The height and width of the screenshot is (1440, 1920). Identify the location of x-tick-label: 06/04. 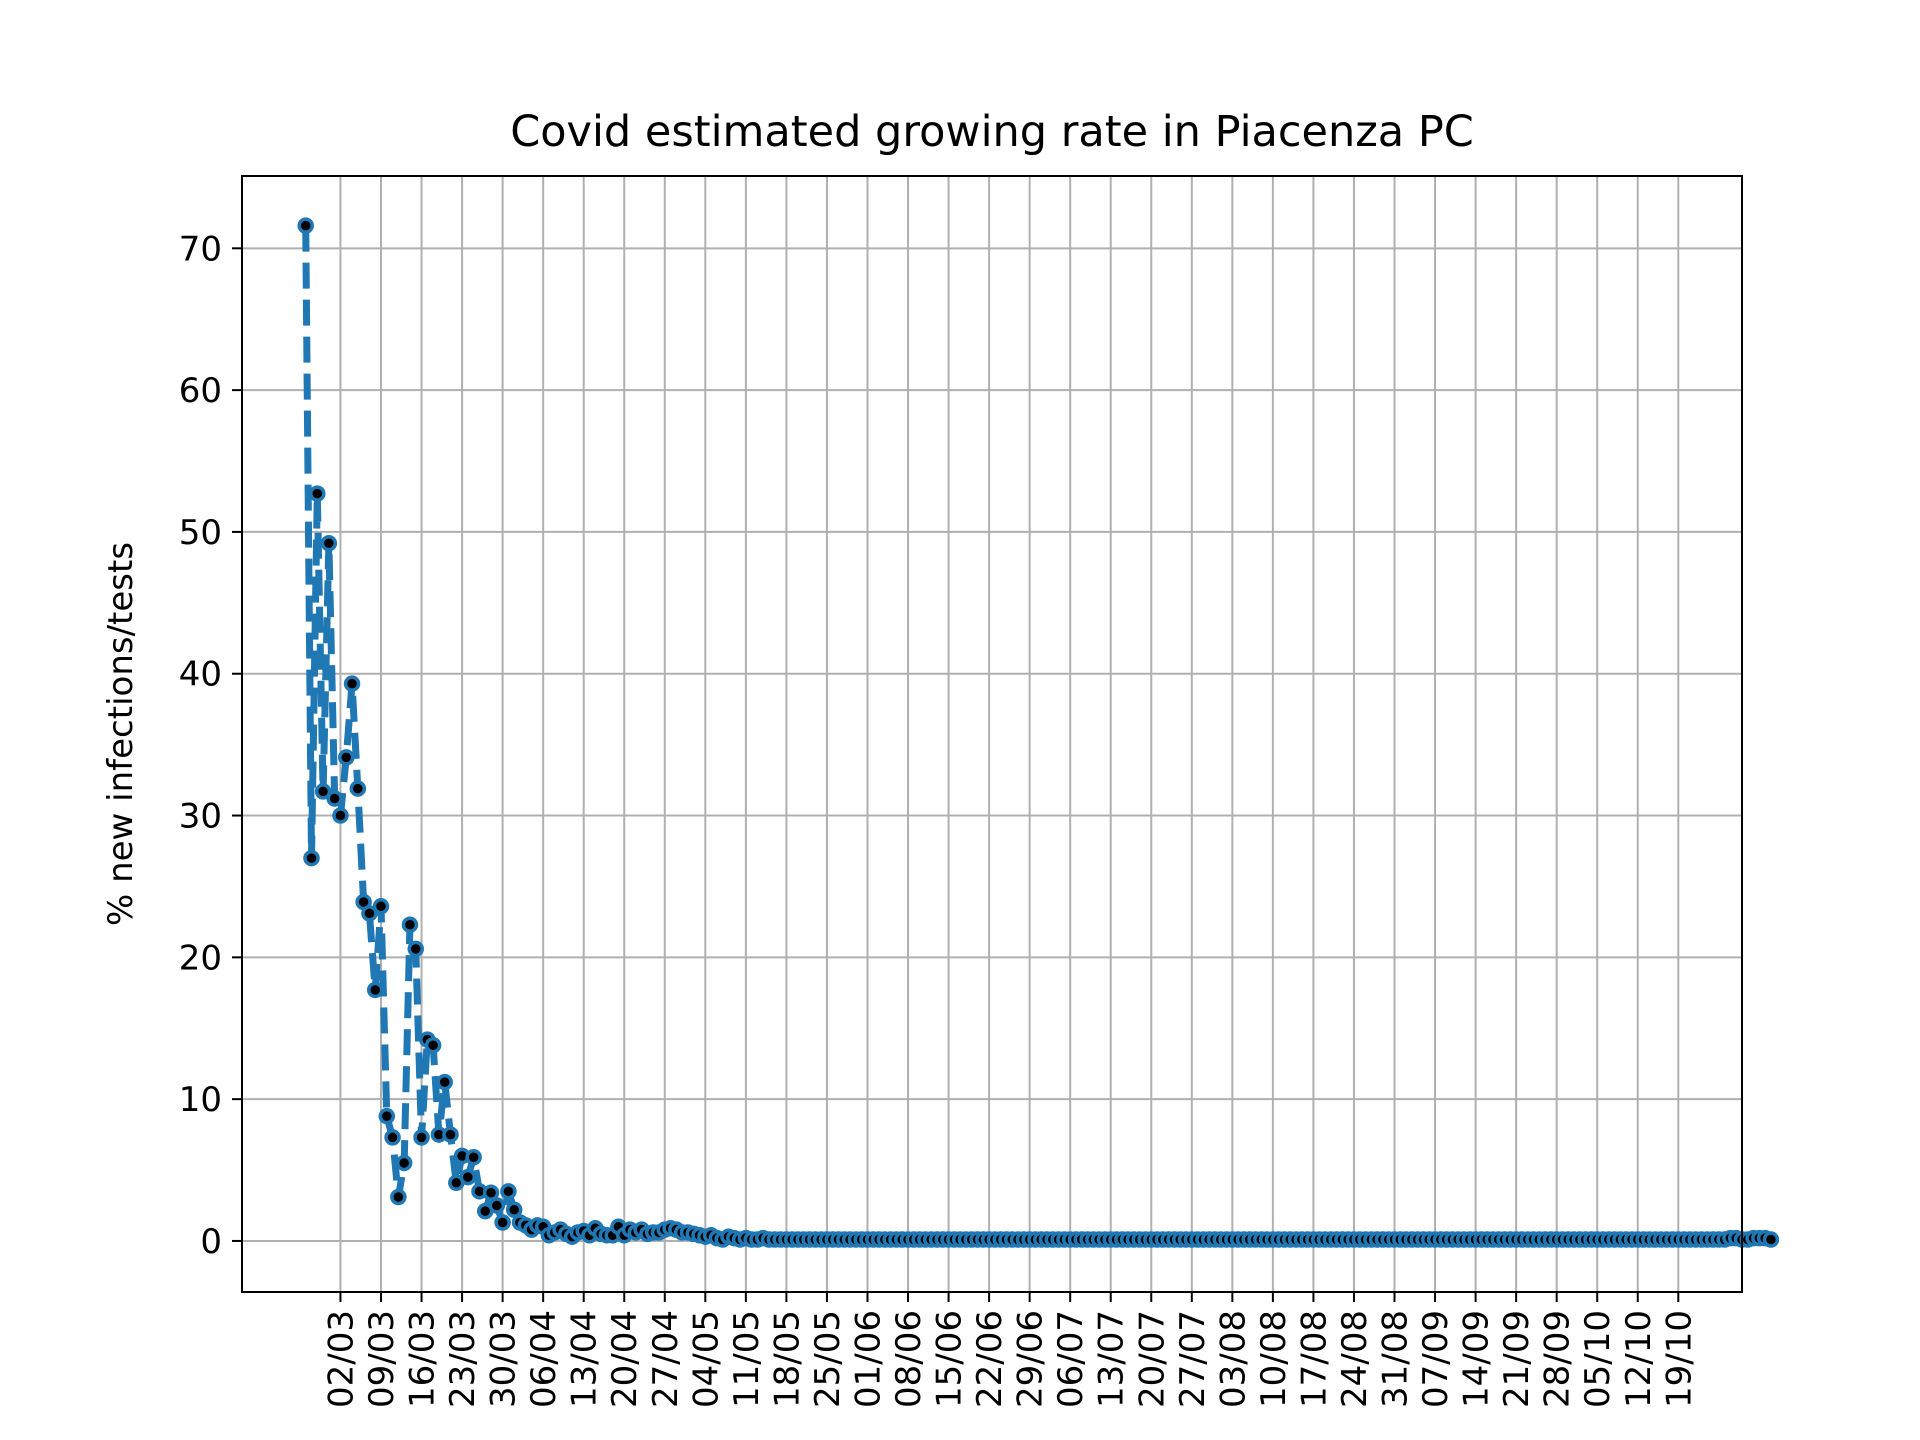
(544, 1359).